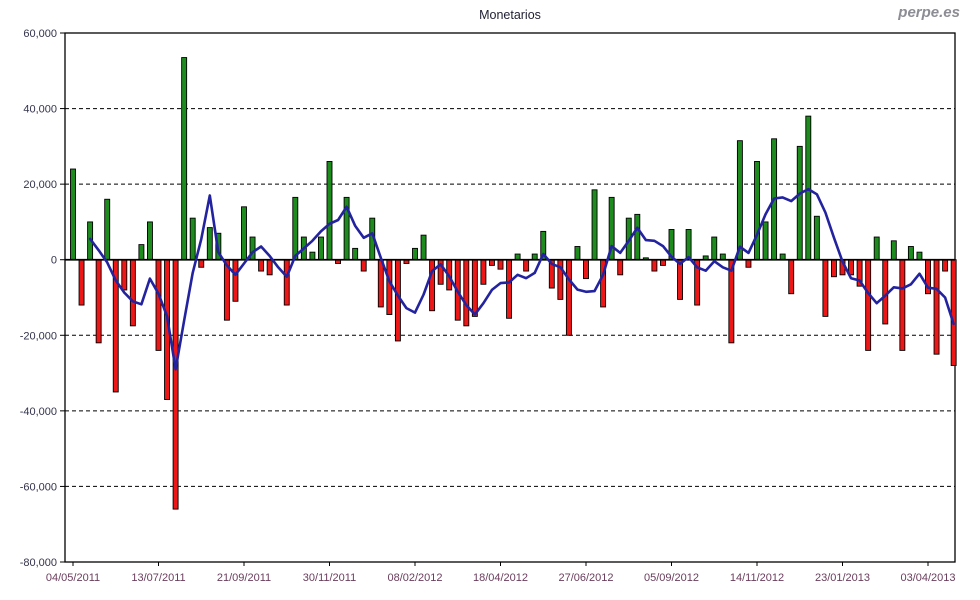 This screenshot has width=980, height=600. What do you see at coordinates (842, 578) in the screenshot?
I see `x-tick-label: 23/01/2013` at bounding box center [842, 578].